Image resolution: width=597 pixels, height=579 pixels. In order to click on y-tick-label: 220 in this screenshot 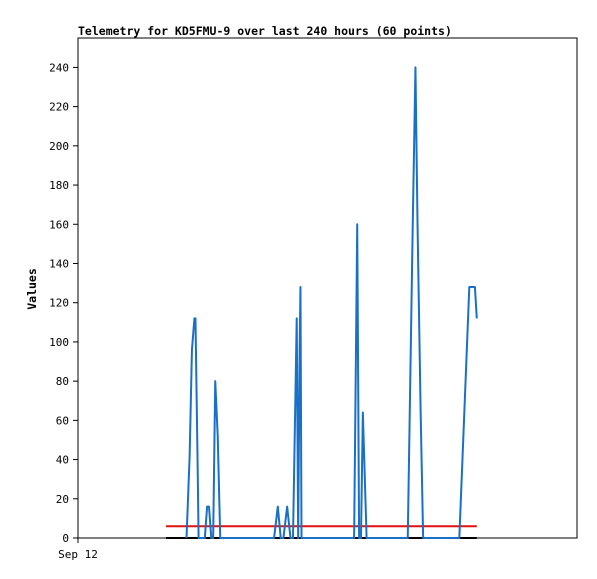, I will do `click(59, 107)`.